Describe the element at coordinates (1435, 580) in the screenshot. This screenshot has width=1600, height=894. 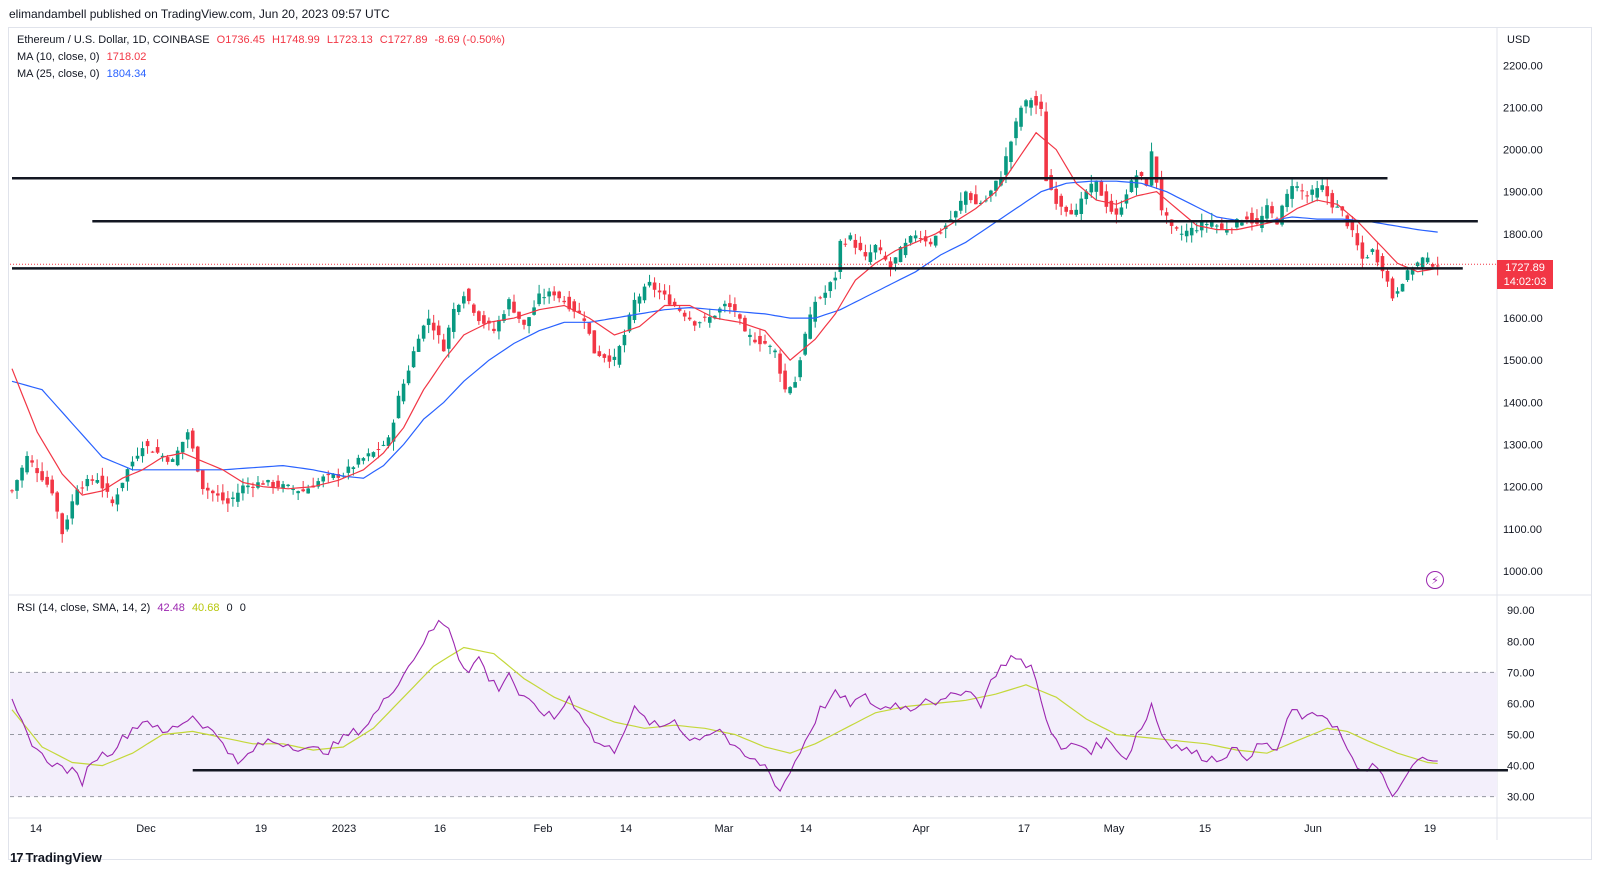
I see `lightning-icon: ⚡` at that location.